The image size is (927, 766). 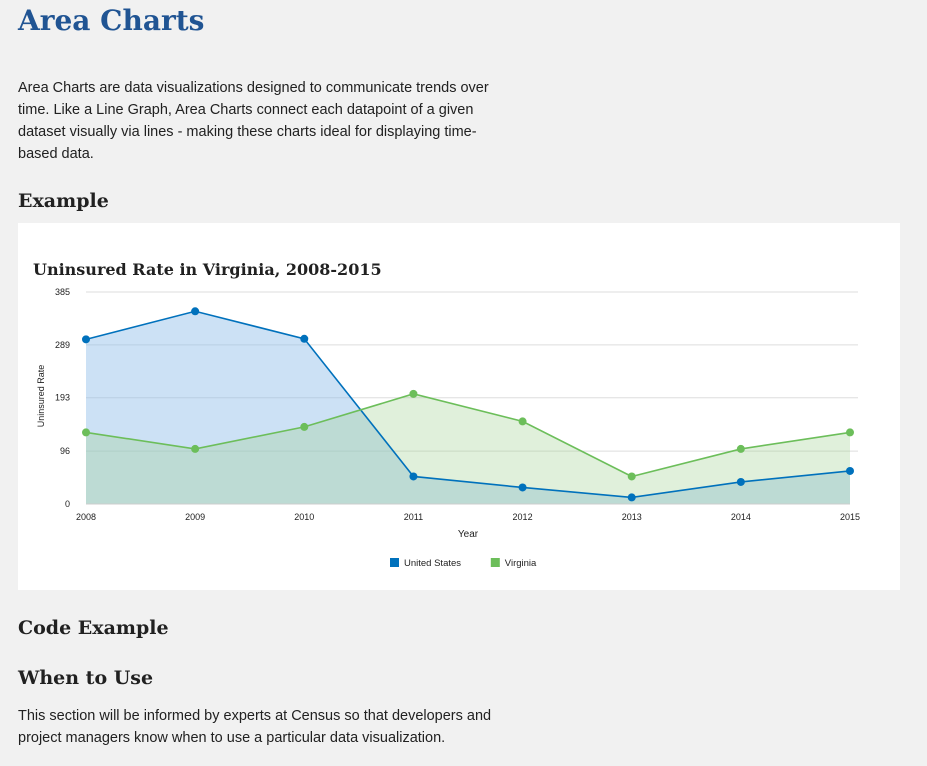 What do you see at coordinates (62, 292) in the screenshot?
I see `y-tick-label: 385` at bounding box center [62, 292].